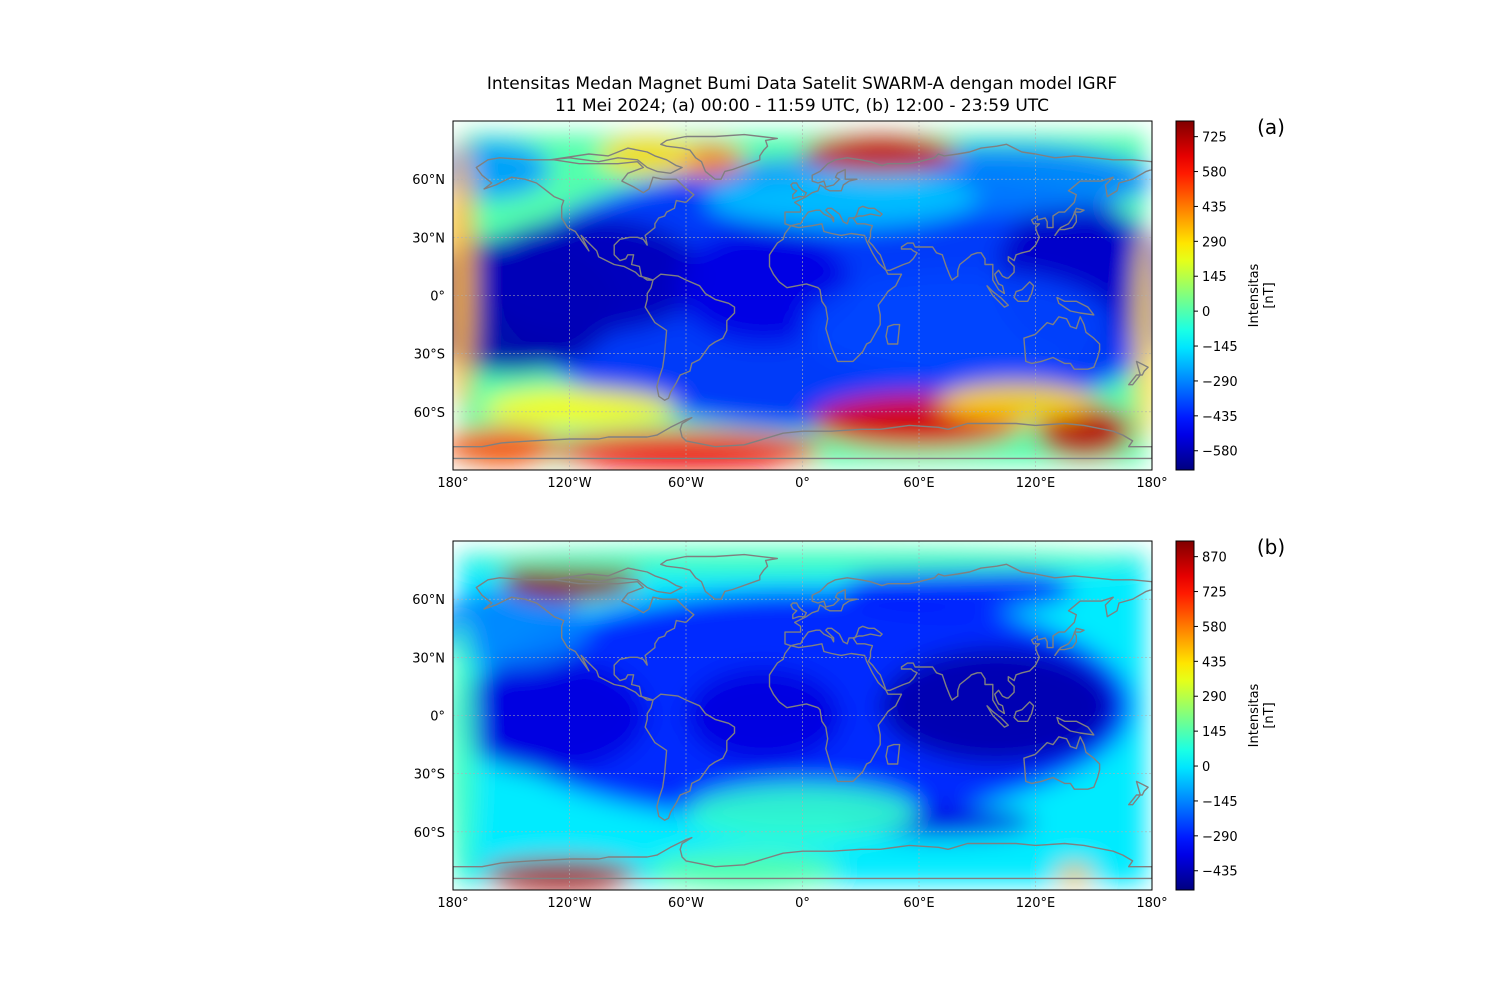  What do you see at coordinates (686, 483) in the screenshot?
I see `x-tick-label: 60°W` at bounding box center [686, 483].